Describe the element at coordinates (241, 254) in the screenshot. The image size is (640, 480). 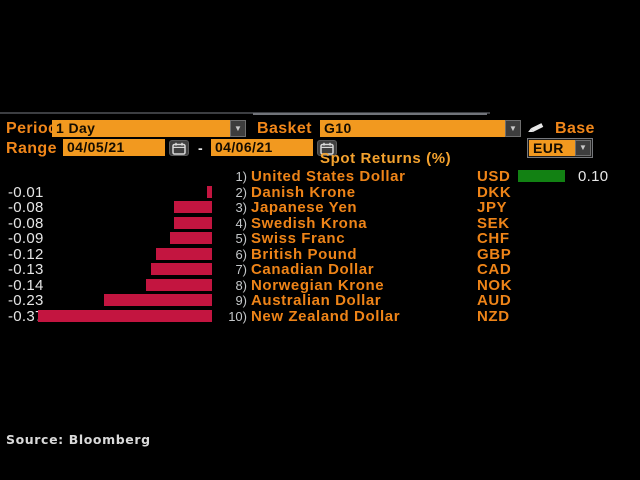
I see `row-rank: 6)` at that location.